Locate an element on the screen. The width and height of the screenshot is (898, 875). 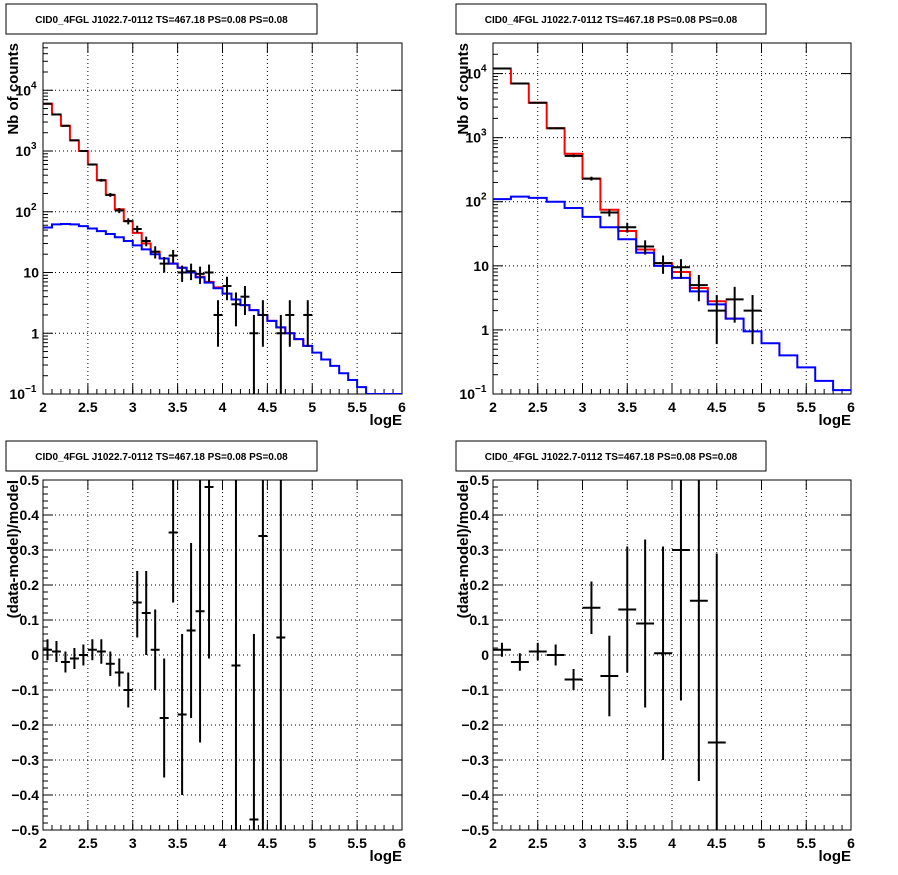
y-tick-label: 0.2 is located at coordinates (30, 585).